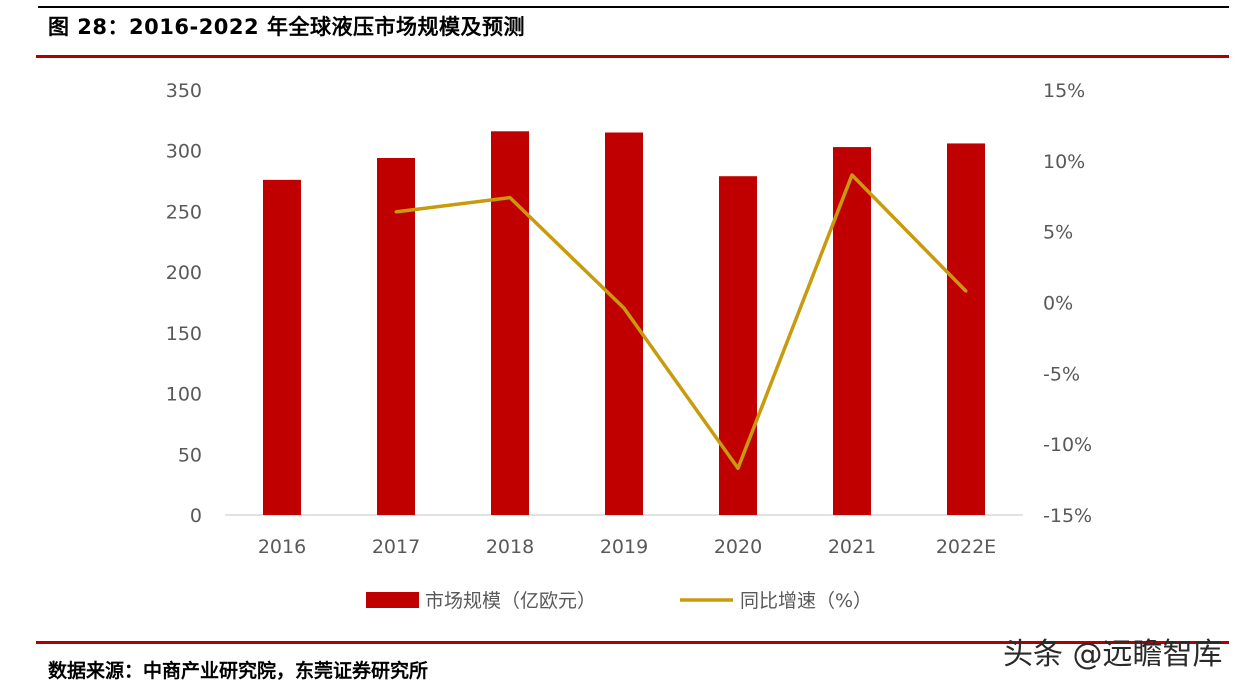 This screenshot has width=1251, height=687. What do you see at coordinates (1067, 445) in the screenshot?
I see `right-tick-label: -10%` at bounding box center [1067, 445].